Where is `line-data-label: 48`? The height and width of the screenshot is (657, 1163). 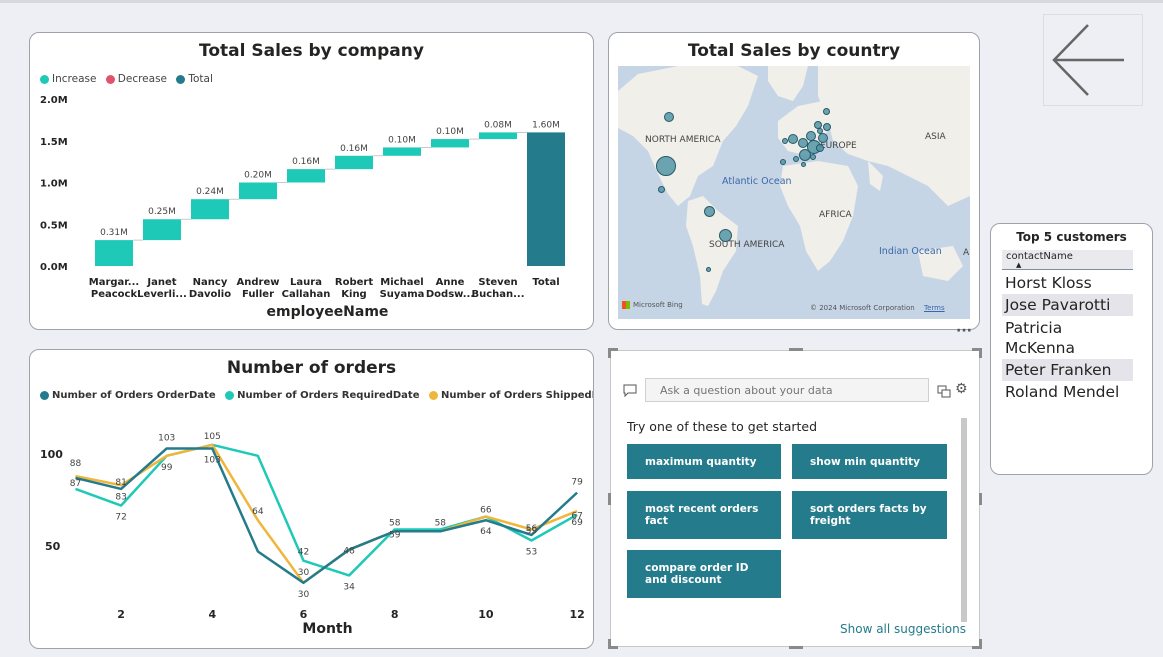
line-data-label: 48 is located at coordinates (349, 552).